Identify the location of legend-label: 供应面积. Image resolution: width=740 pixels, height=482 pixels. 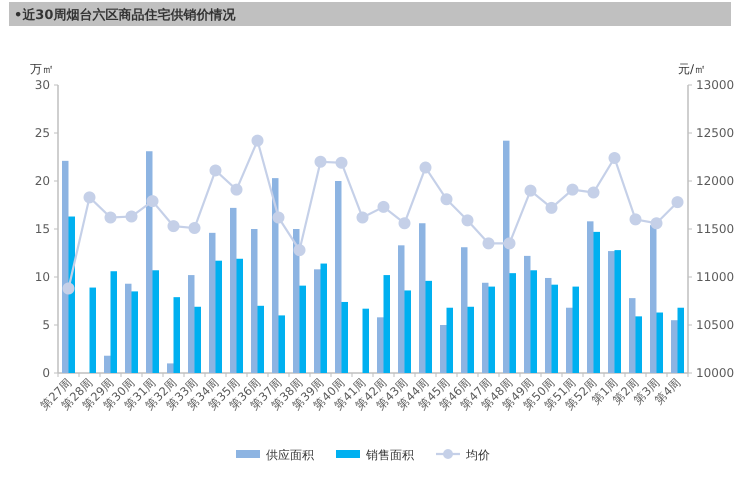
(290, 455).